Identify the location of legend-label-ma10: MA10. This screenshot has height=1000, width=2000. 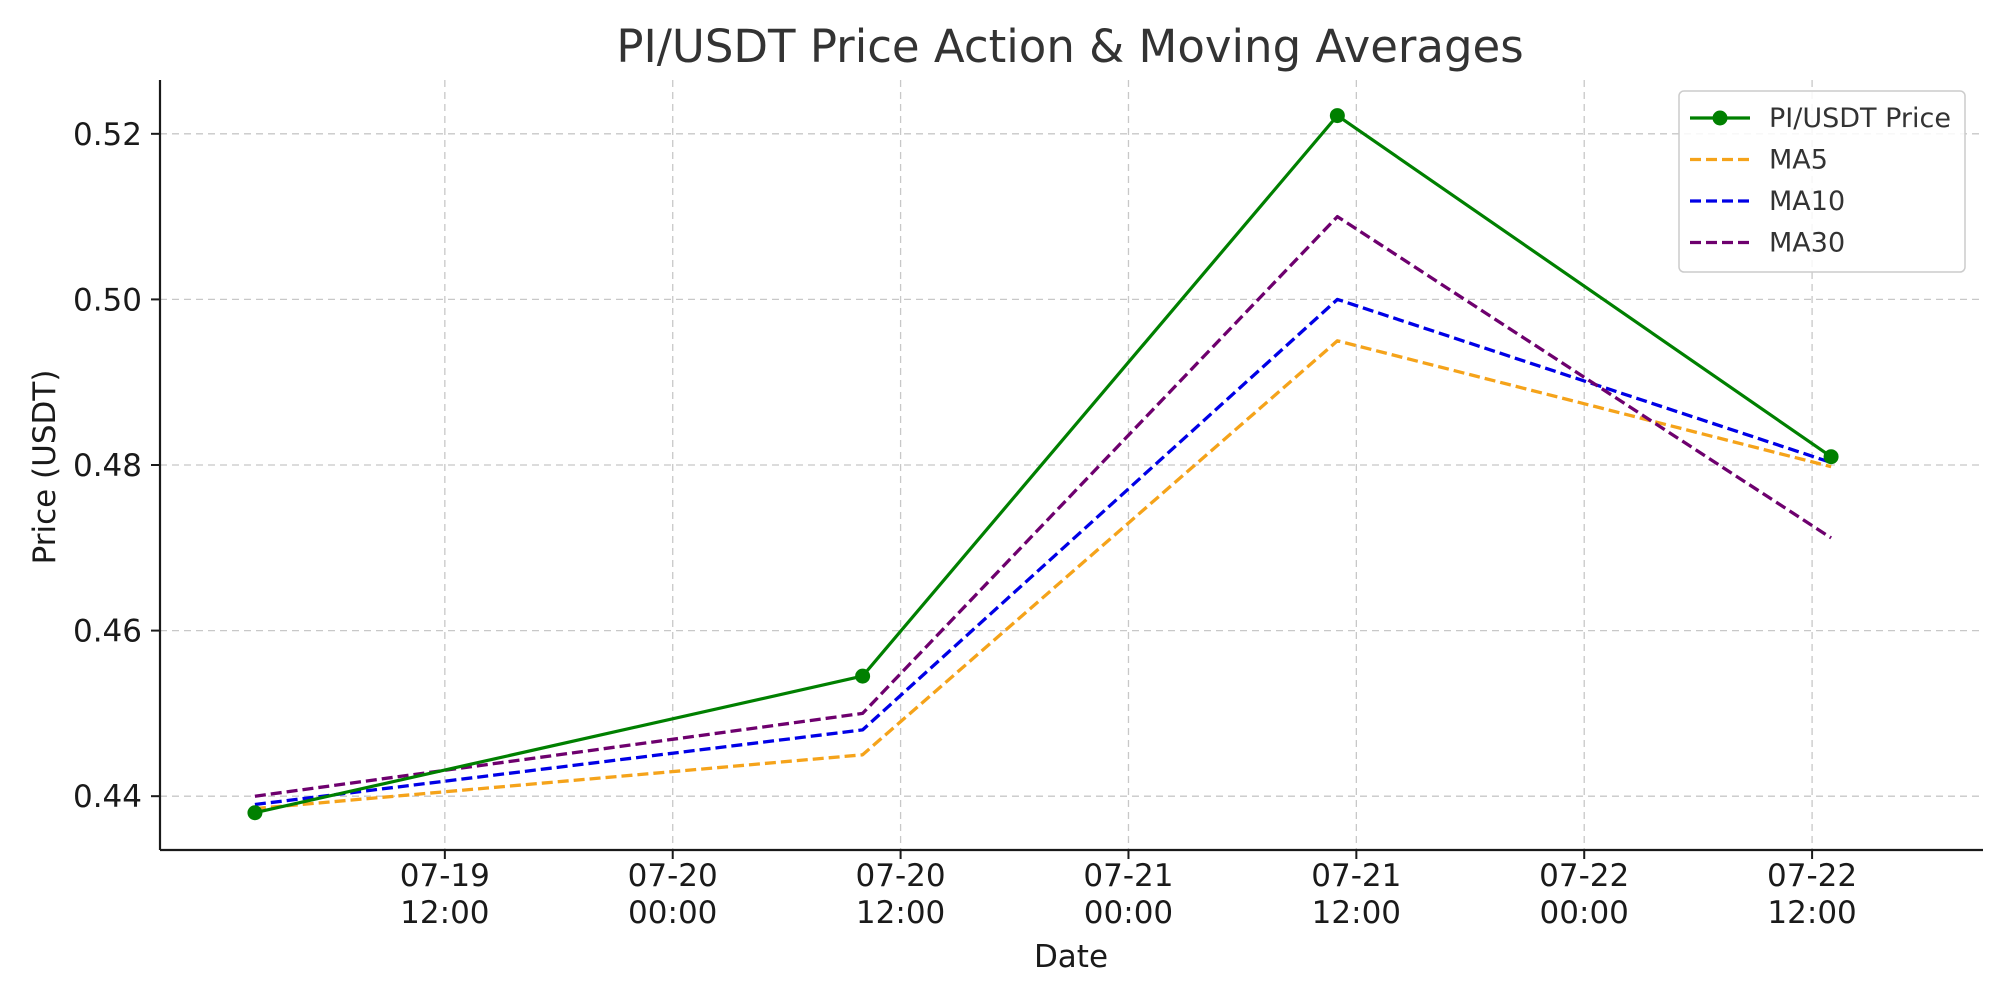
(1807, 201).